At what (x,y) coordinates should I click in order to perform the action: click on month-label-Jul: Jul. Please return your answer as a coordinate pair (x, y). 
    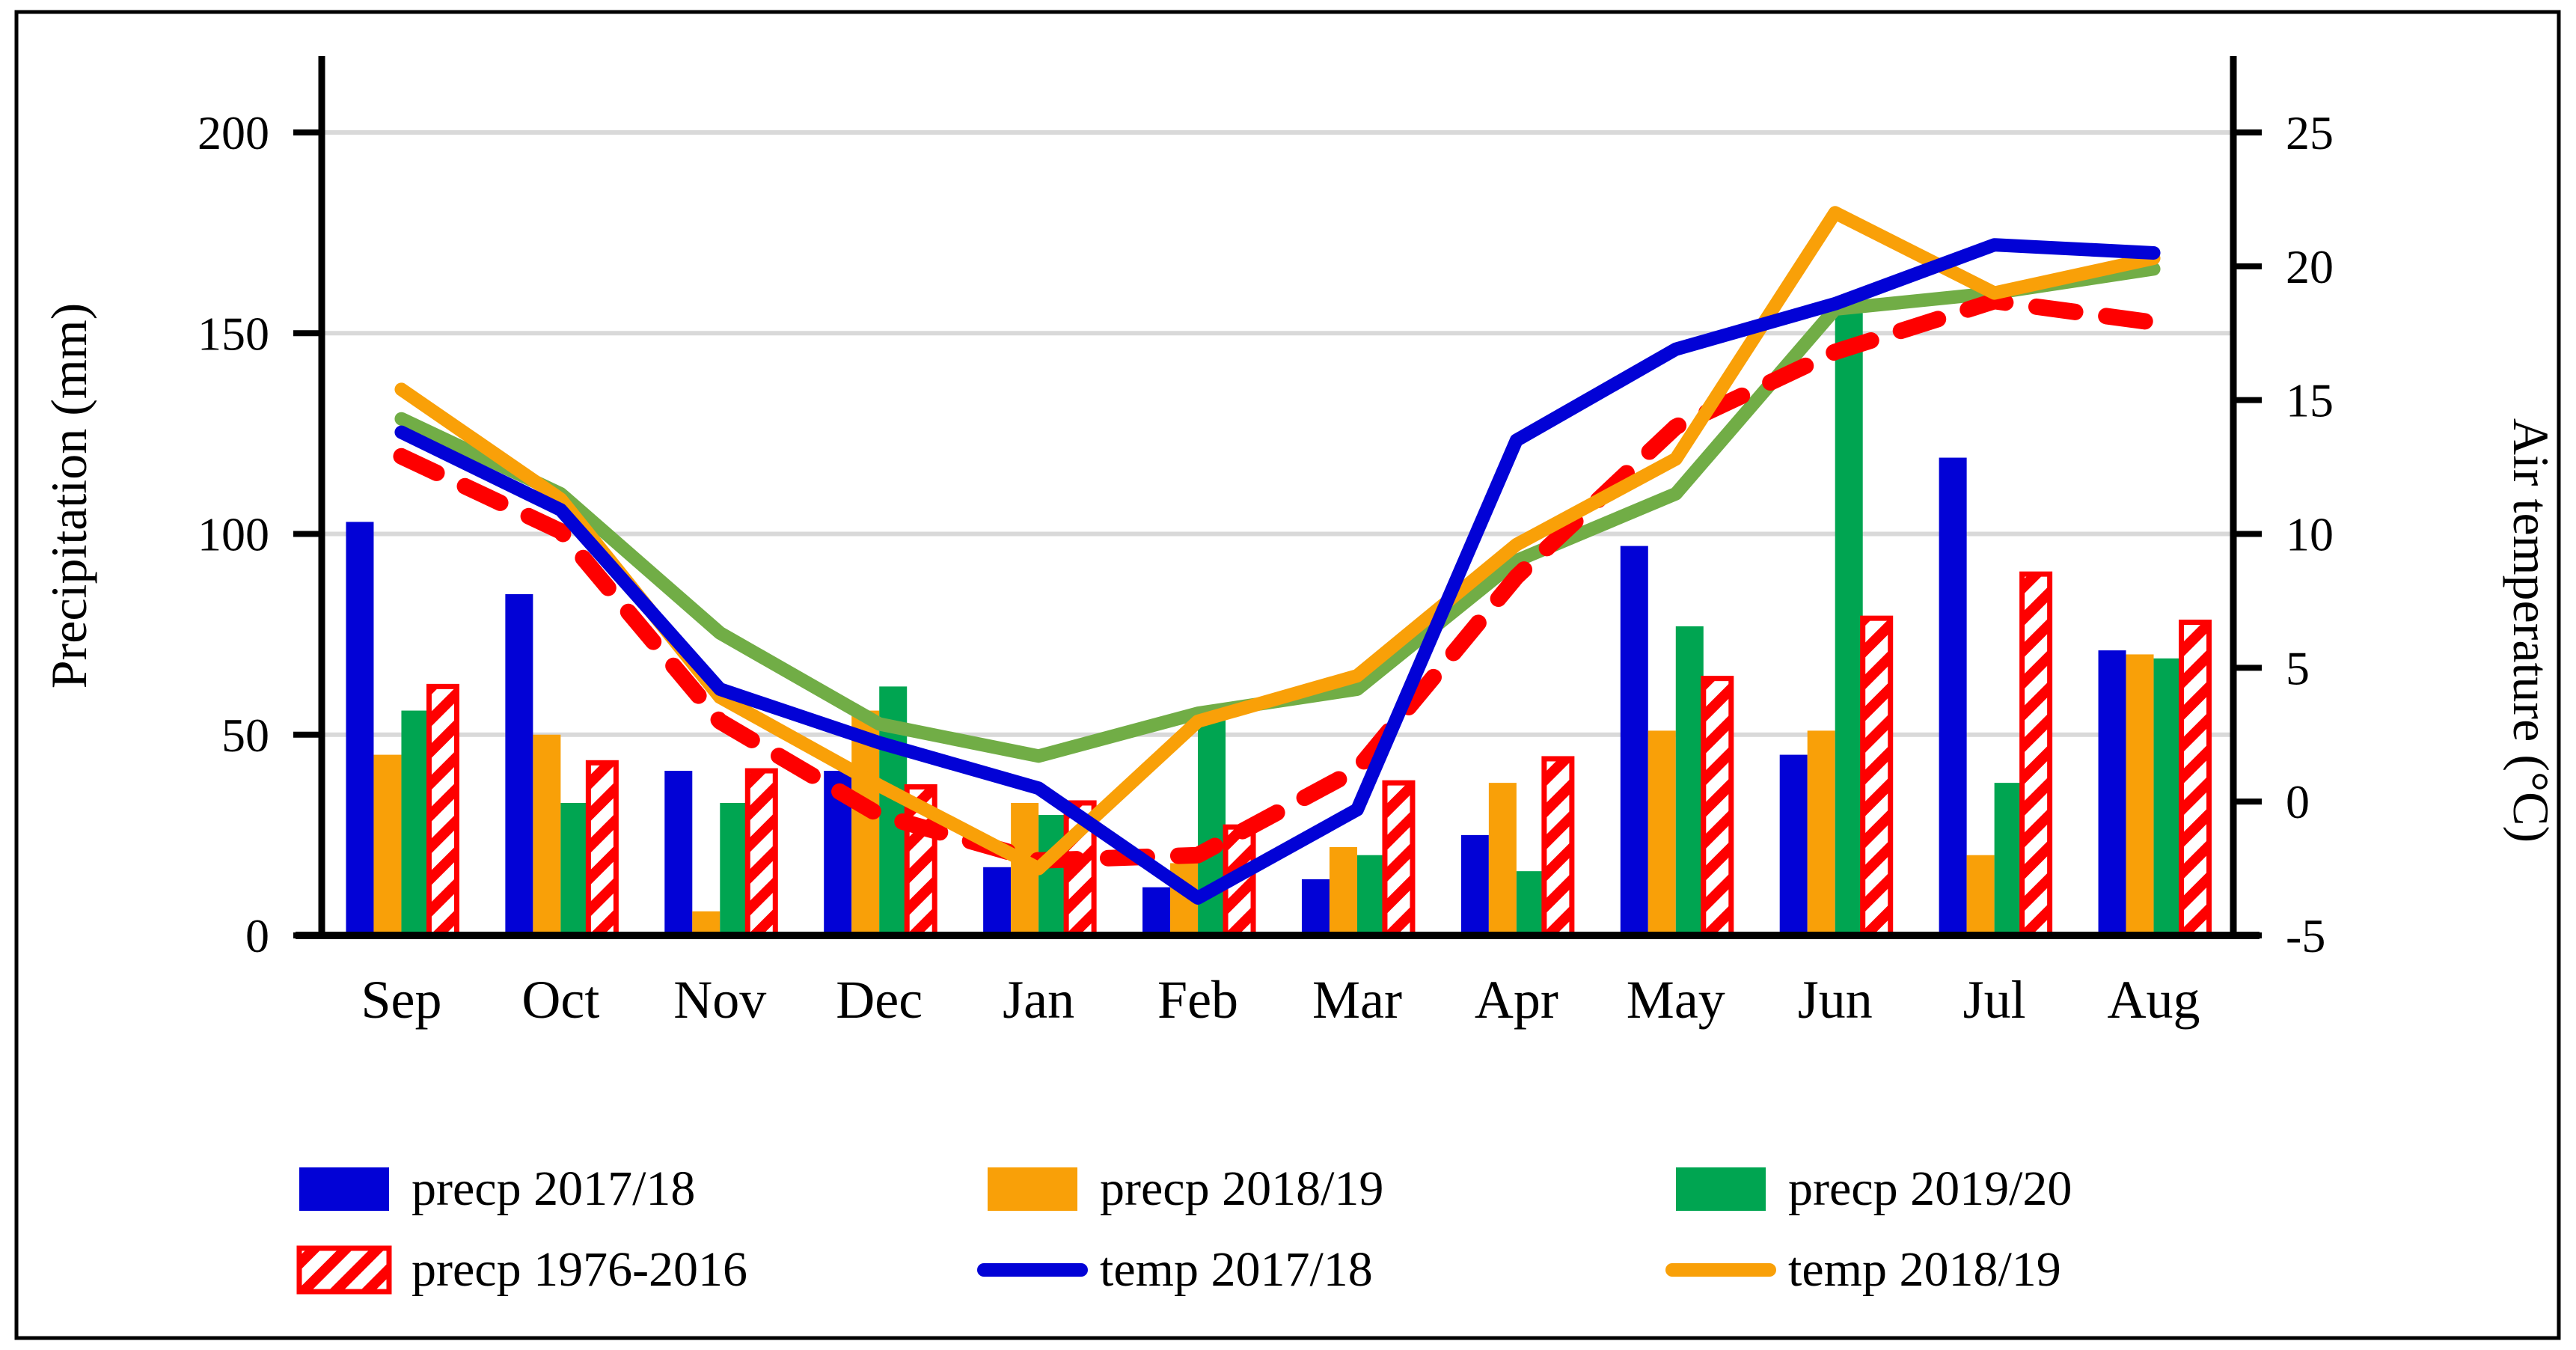
    Looking at the image, I should click on (1994, 1000).